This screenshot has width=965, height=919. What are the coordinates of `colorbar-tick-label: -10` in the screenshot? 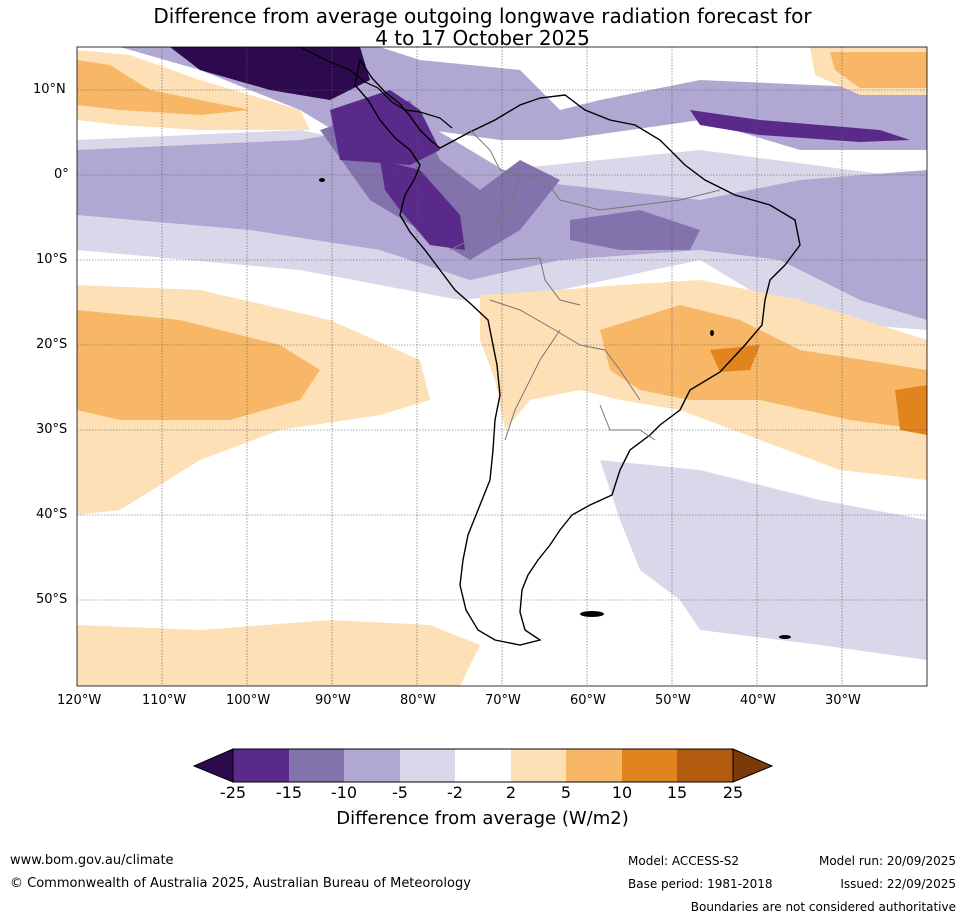 It's located at (344, 792).